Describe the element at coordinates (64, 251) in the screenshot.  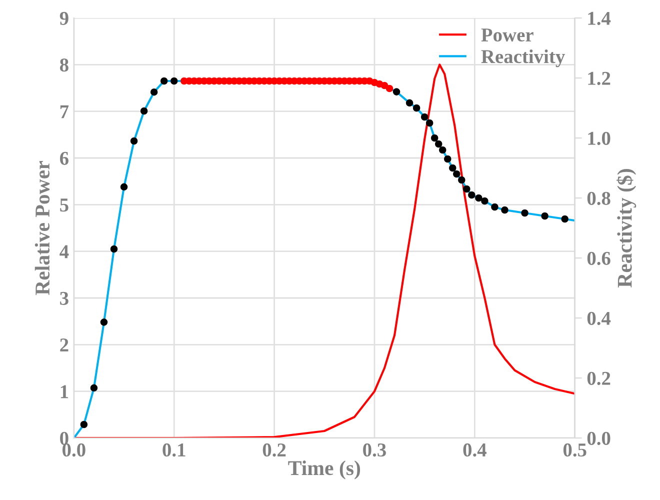
I see `y-tick-label: 4` at that location.